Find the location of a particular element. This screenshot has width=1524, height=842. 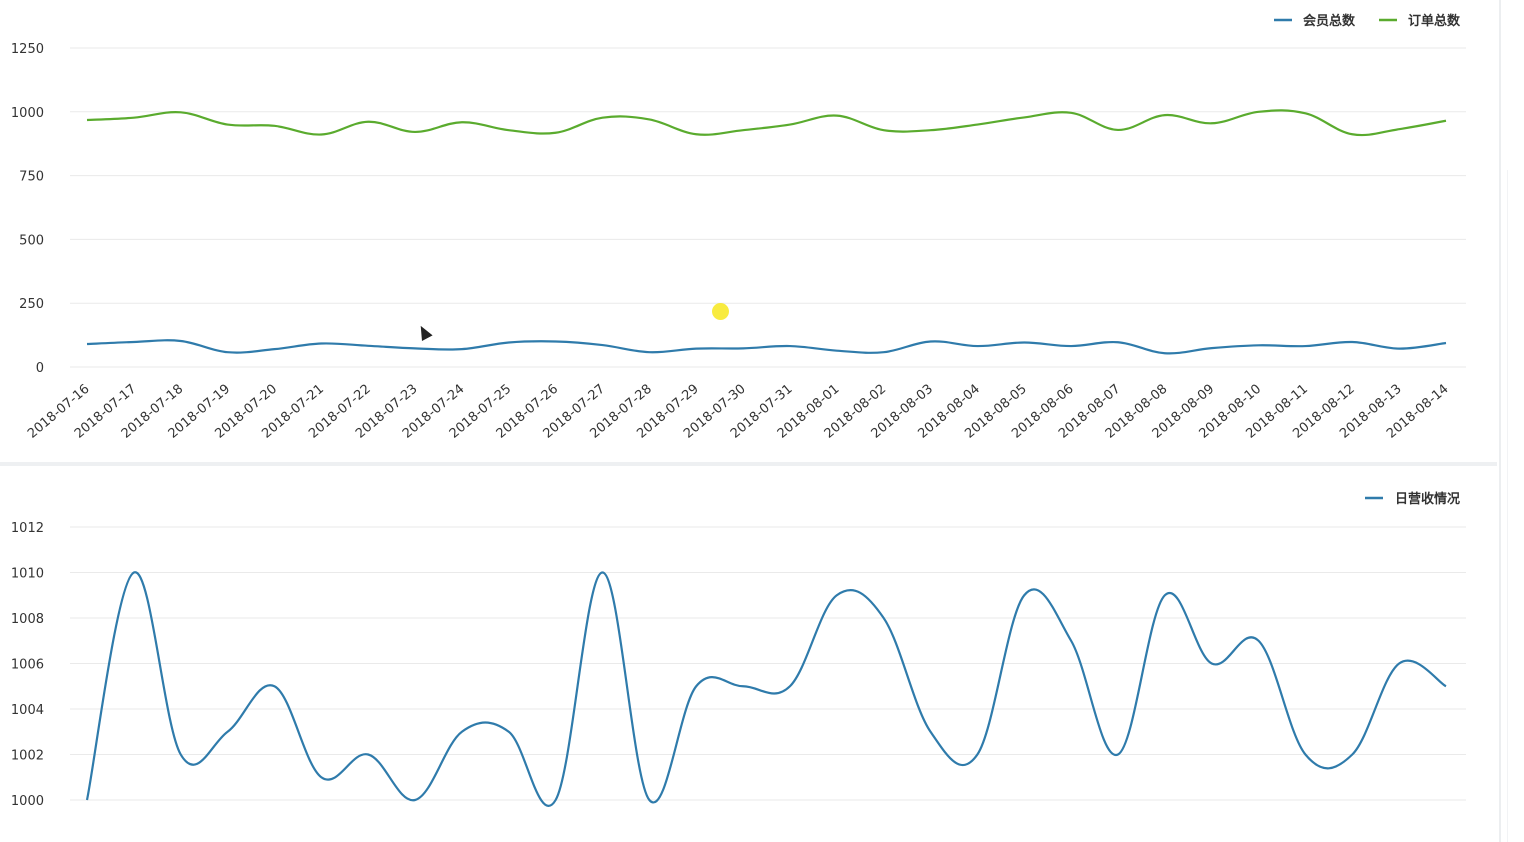

y-tick-label: 1250 is located at coordinates (27, 49).